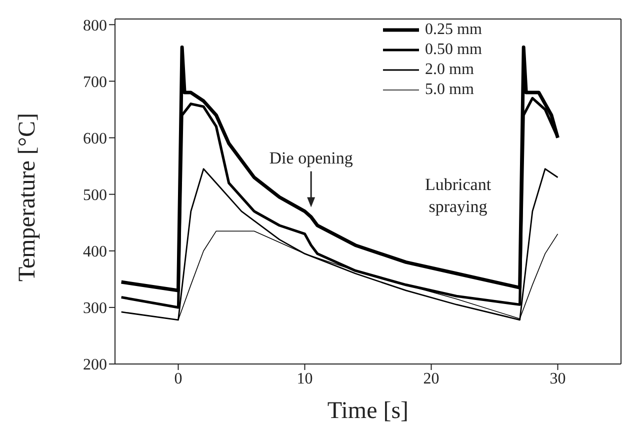 This screenshot has height=430, width=633. Describe the element at coordinates (431, 379) in the screenshot. I see `x-tick-label: 20` at that location.